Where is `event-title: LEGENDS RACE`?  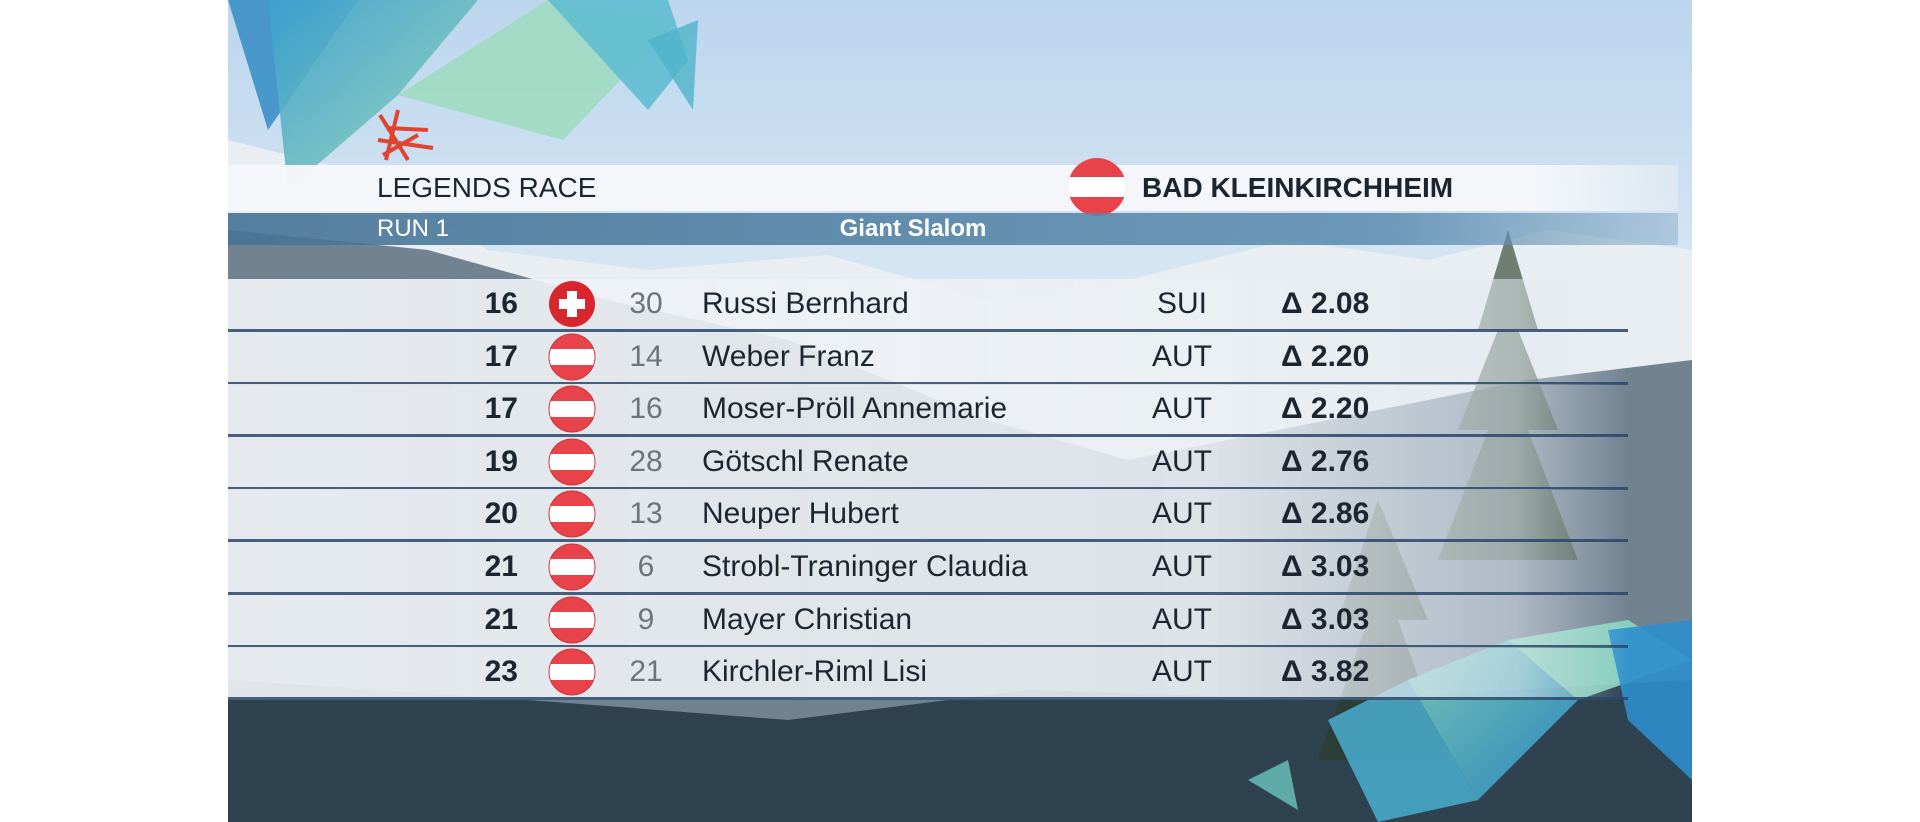
event-title: LEGENDS RACE is located at coordinates (487, 187).